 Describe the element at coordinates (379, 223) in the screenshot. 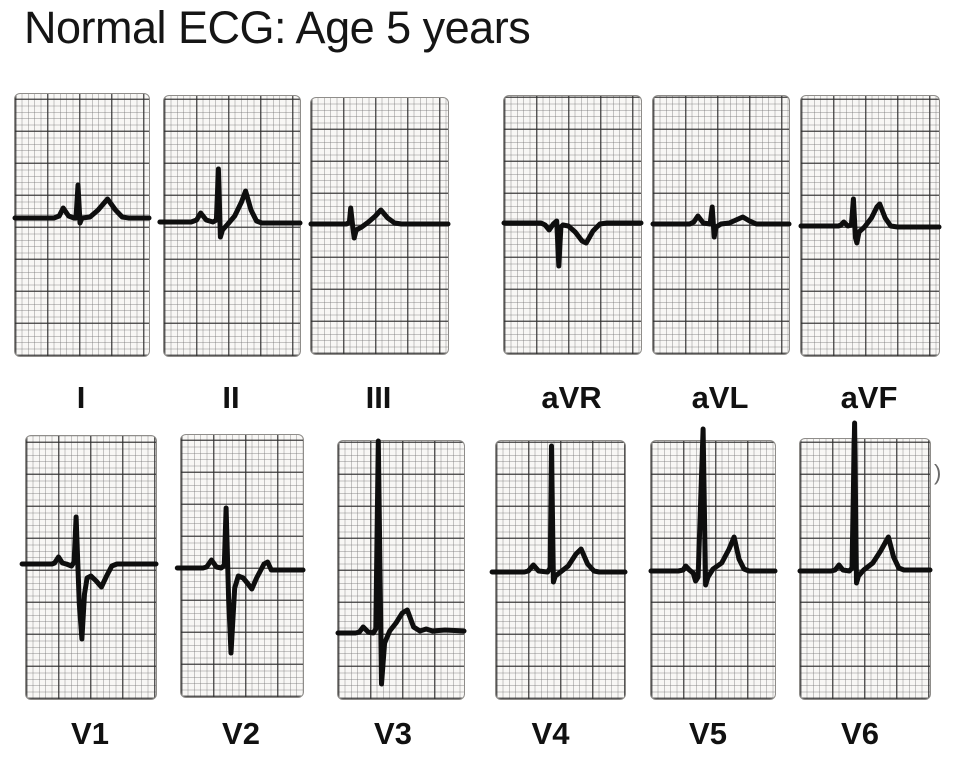

I see `ecg-trace-lead-III` at that location.